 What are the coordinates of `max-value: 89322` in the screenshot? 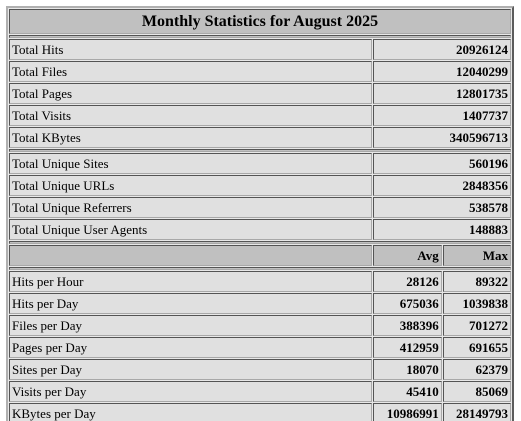 It's located at (476, 281).